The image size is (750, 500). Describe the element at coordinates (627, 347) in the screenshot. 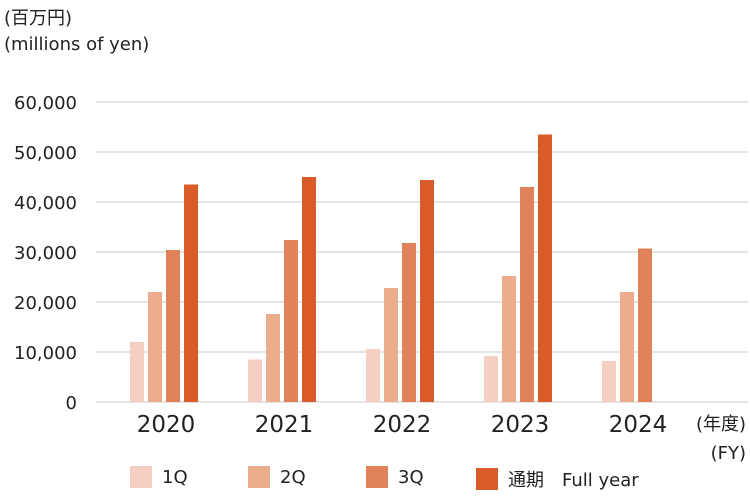

I see `bar-2Q-2024` at that location.